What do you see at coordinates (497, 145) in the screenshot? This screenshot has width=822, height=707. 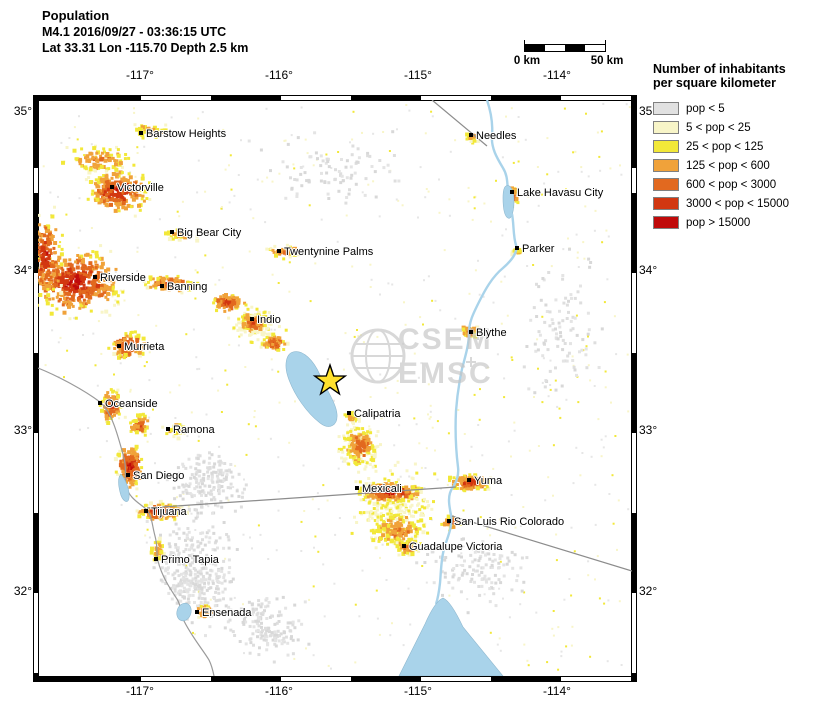 I see `colorado-river-upper` at bounding box center [497, 145].